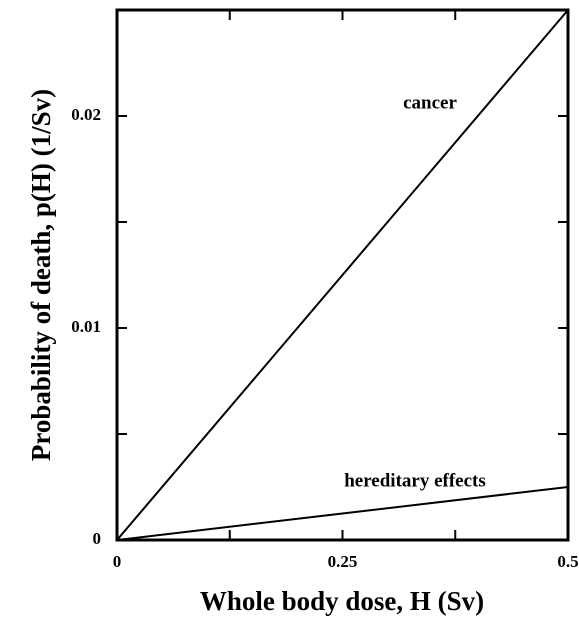  Describe the element at coordinates (342, 513) in the screenshot. I see `series-line` at that location.